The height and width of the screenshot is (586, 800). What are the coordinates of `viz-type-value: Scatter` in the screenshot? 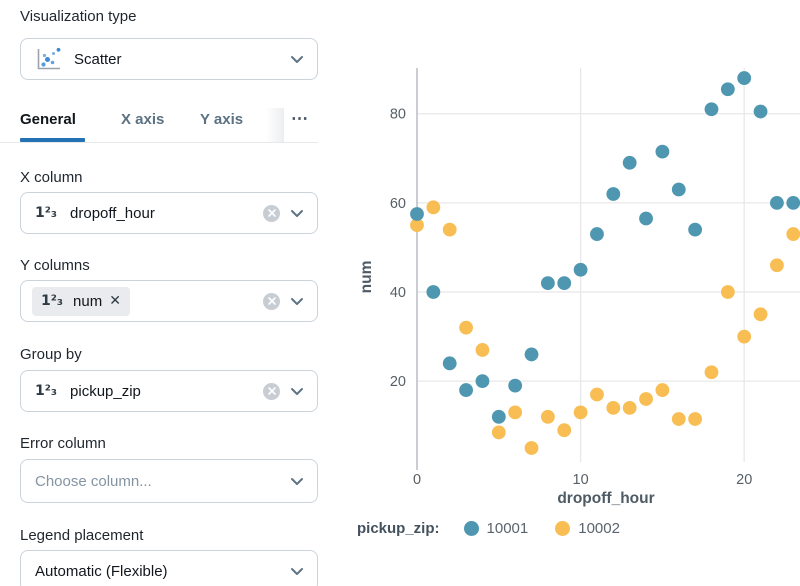 It's located at (98, 59).